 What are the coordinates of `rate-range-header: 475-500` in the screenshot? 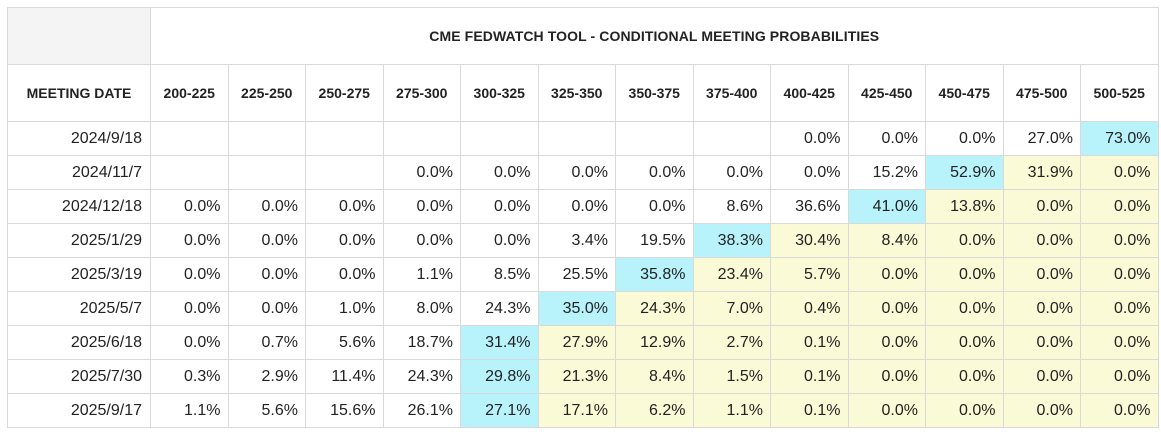 It's located at (1041, 93).